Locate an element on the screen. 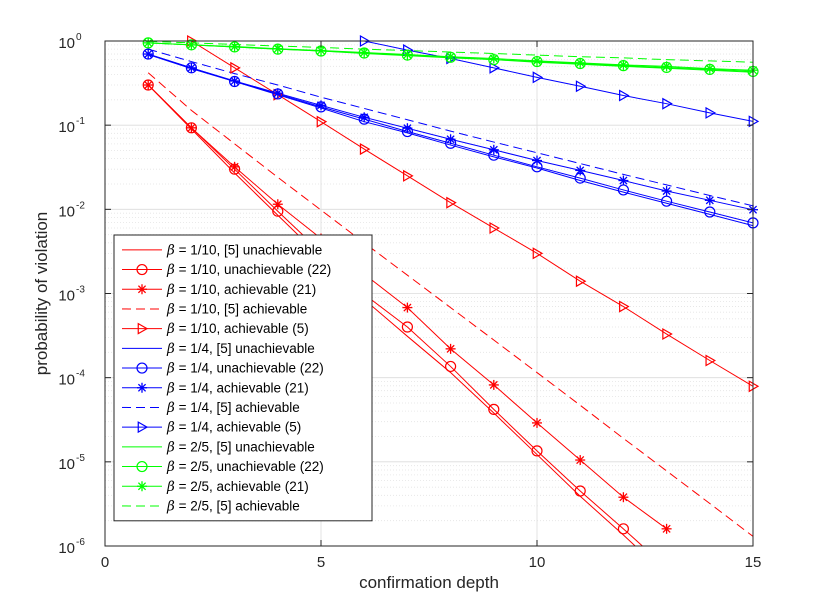 This screenshot has height=604, width=830. y-tick-label-exponent: 0 is located at coordinates (79, 37).